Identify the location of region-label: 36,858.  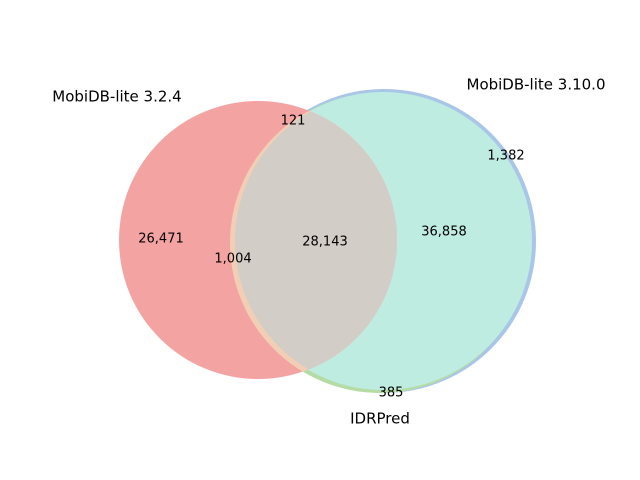
(444, 232).